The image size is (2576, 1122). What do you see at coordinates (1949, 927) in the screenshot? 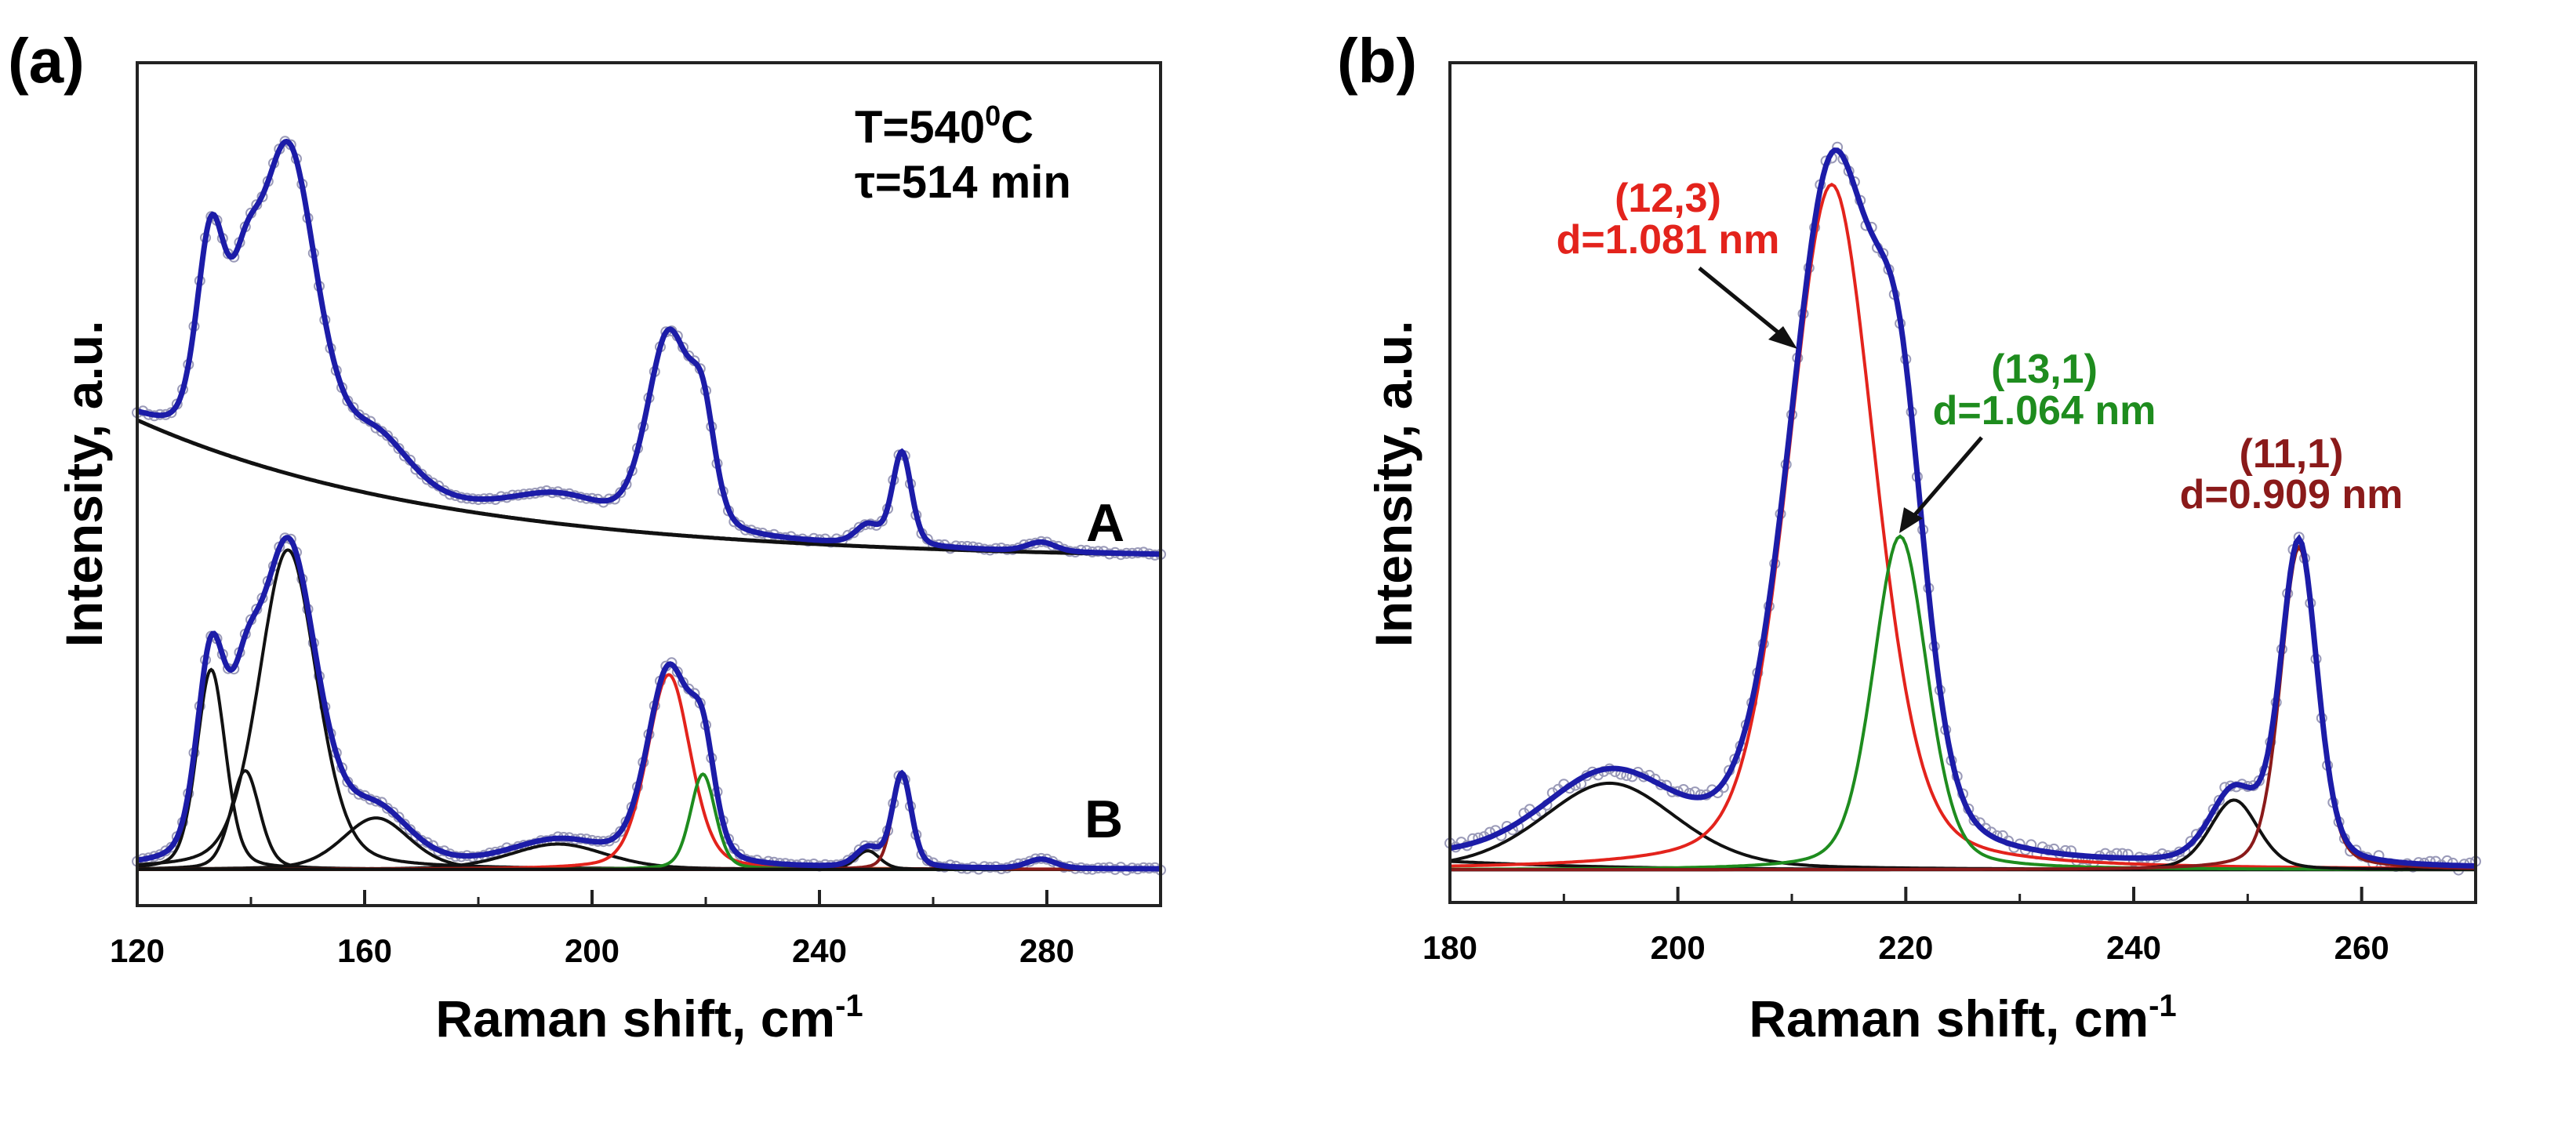
I see `panel-b-x-ticks: 180 200 220 240 260` at bounding box center [1949, 927].